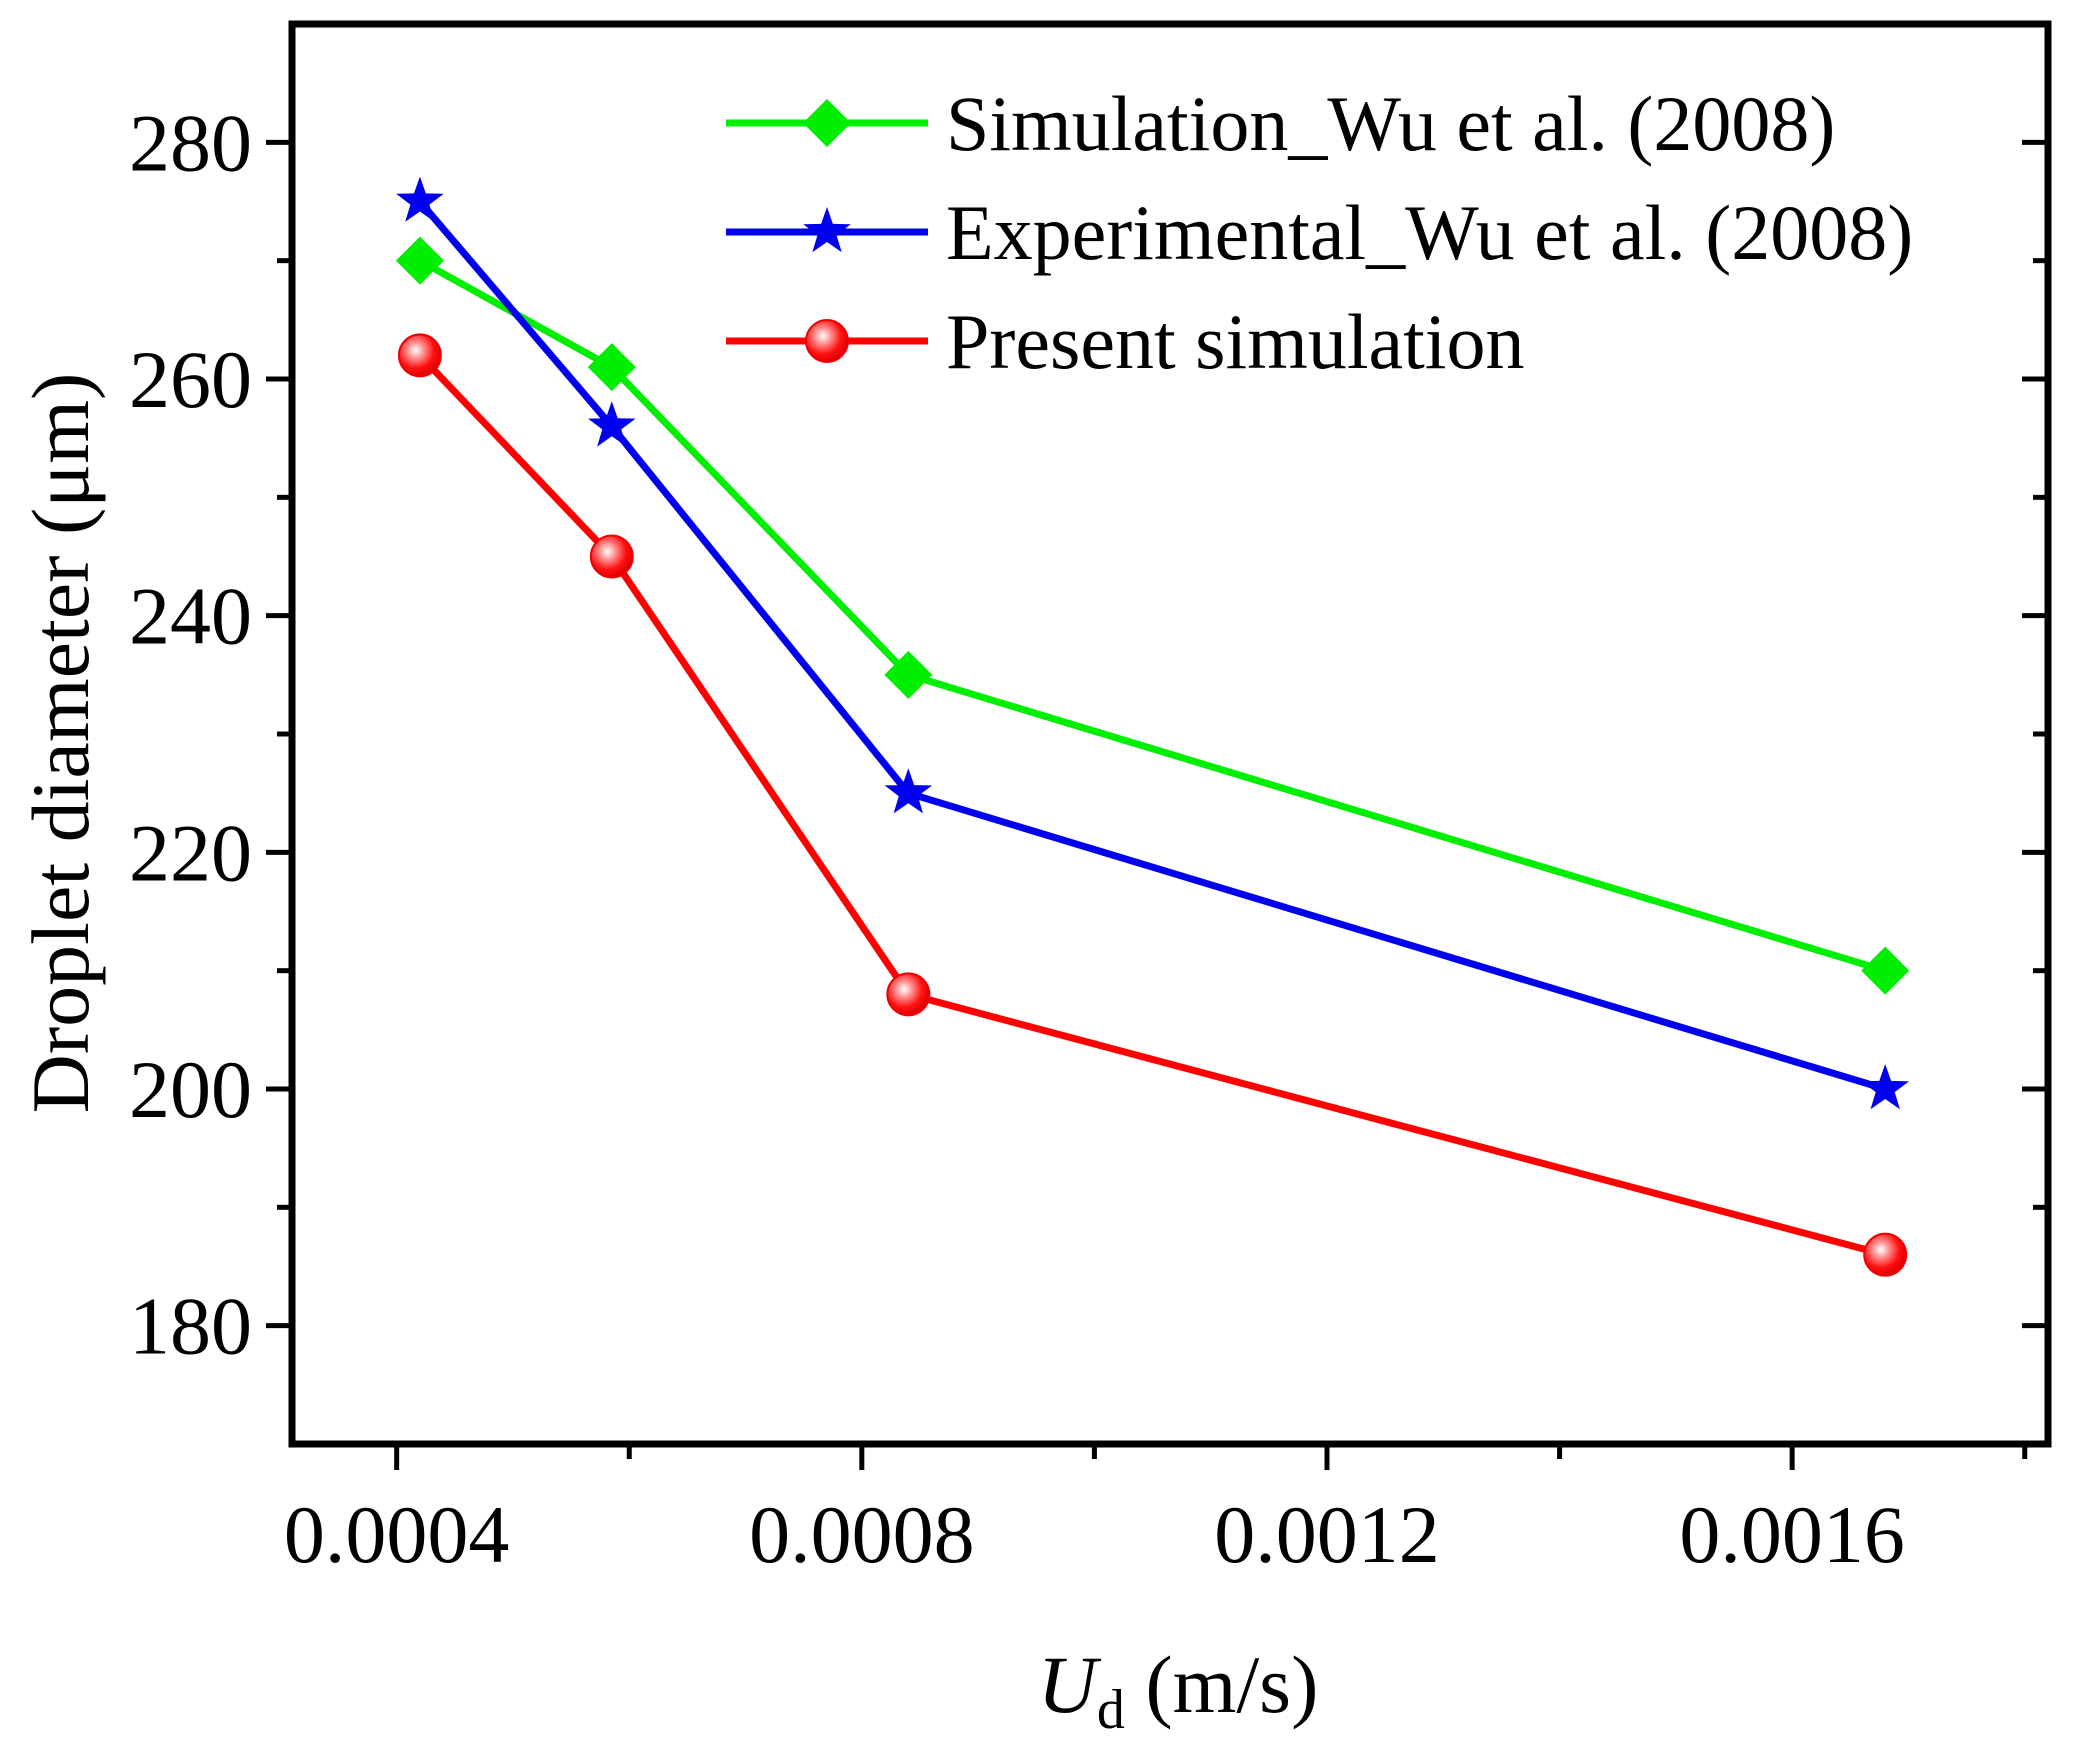 This screenshot has height=1749, width=2080. Describe the element at coordinates (827, 230) in the screenshot. I see `legend-marker-star` at that location.